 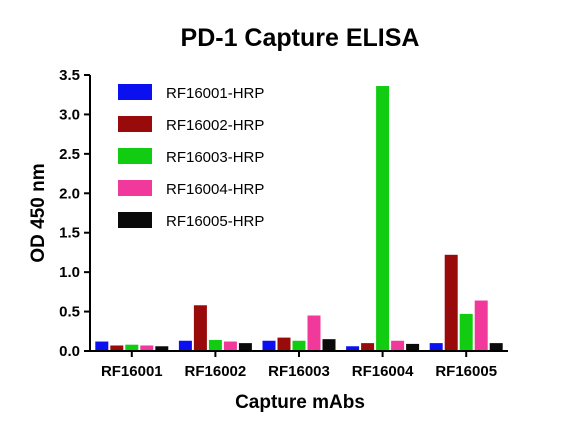 I want to click on bar-rf16005-hrp-rf16005, so click(x=496, y=346).